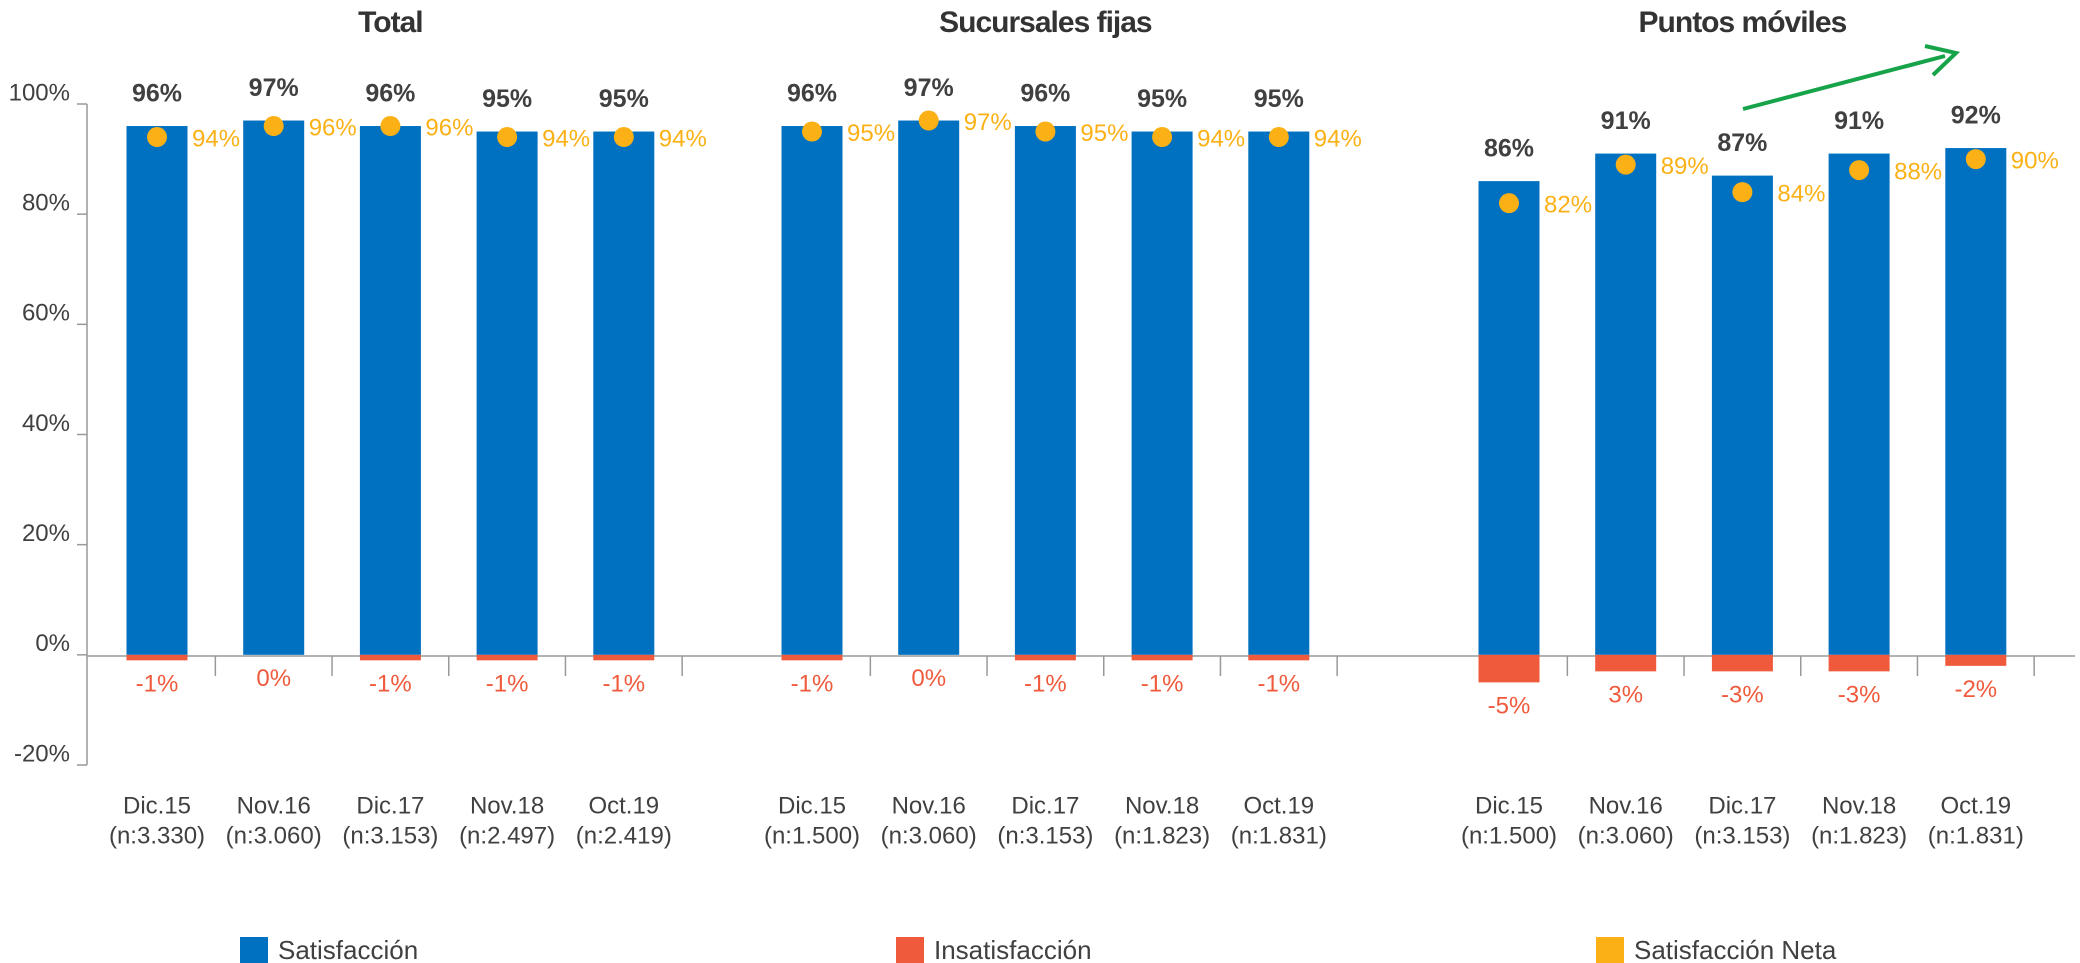 The image size is (2080, 963). What do you see at coordinates (1735, 949) in the screenshot?
I see `legend-label: Satisfacción Neta` at bounding box center [1735, 949].